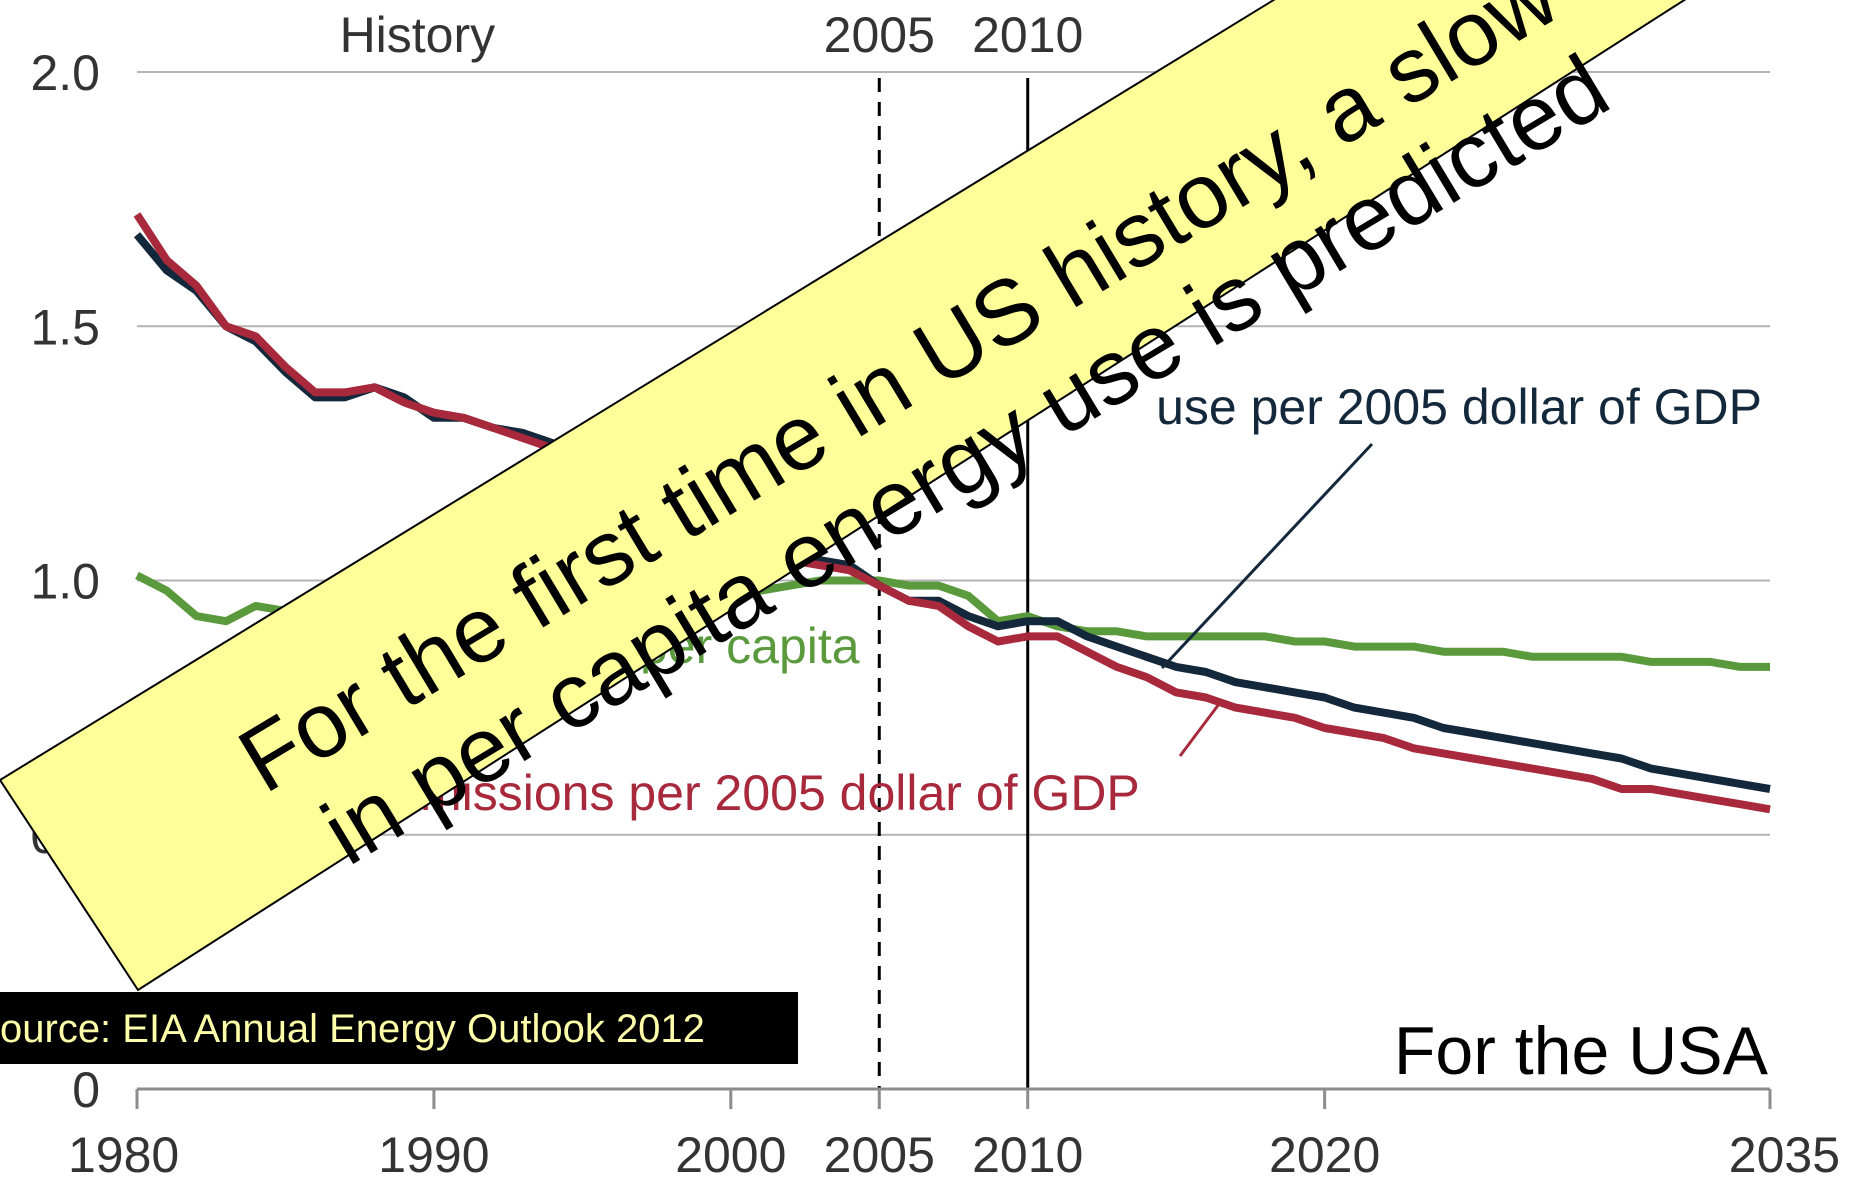 This screenshot has width=1862, height=1189. I want to click on leader-line-co2-gdp, so click(1201, 728).